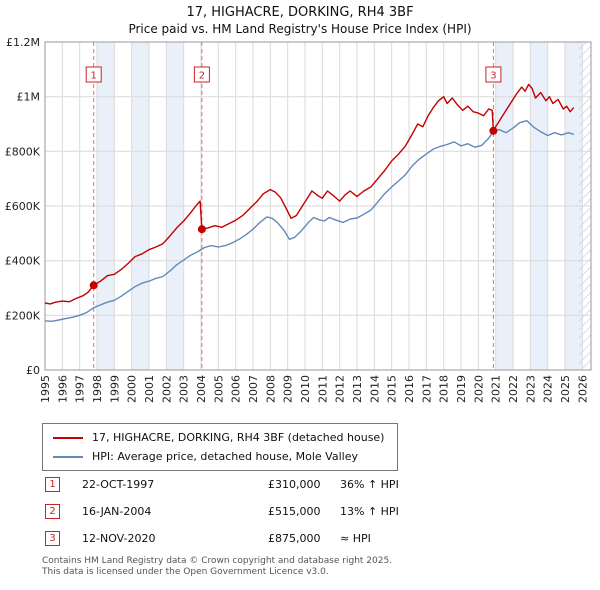  I want to click on svg-text: 1997, so click(80, 389).